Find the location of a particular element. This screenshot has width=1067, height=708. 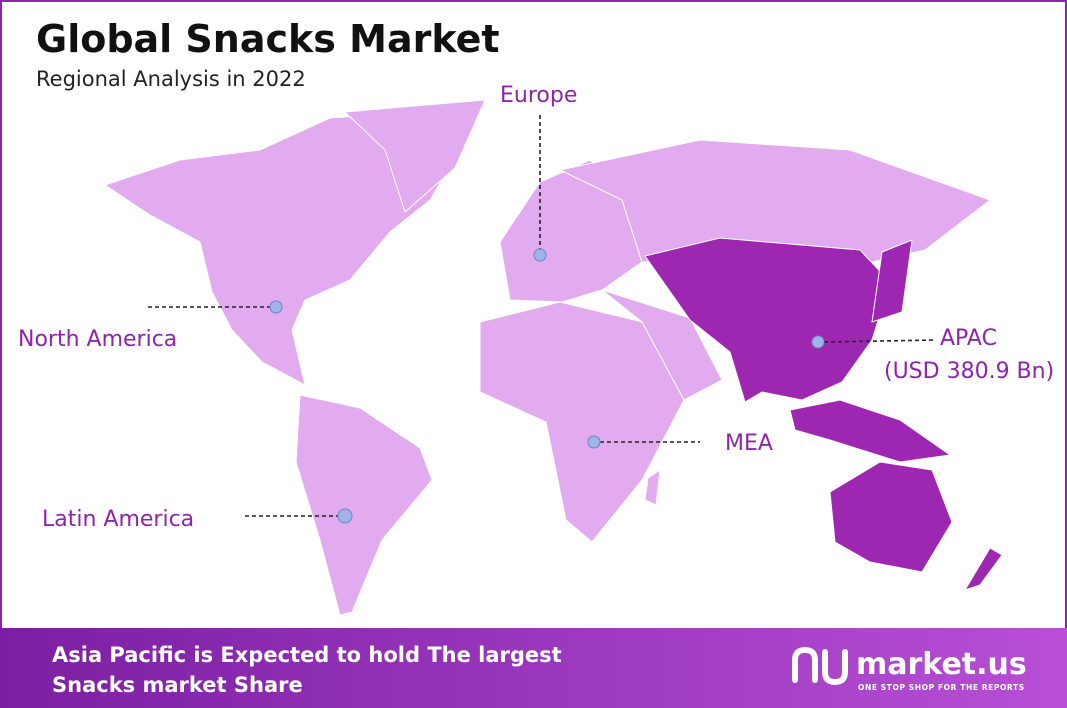

africa is located at coordinates (582, 422).